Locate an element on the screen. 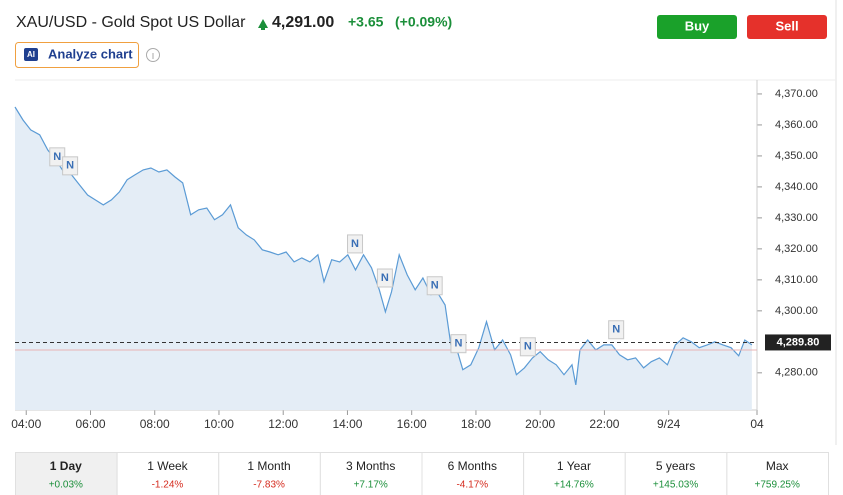  x-tick-label: 18:00 is located at coordinates (476, 424).